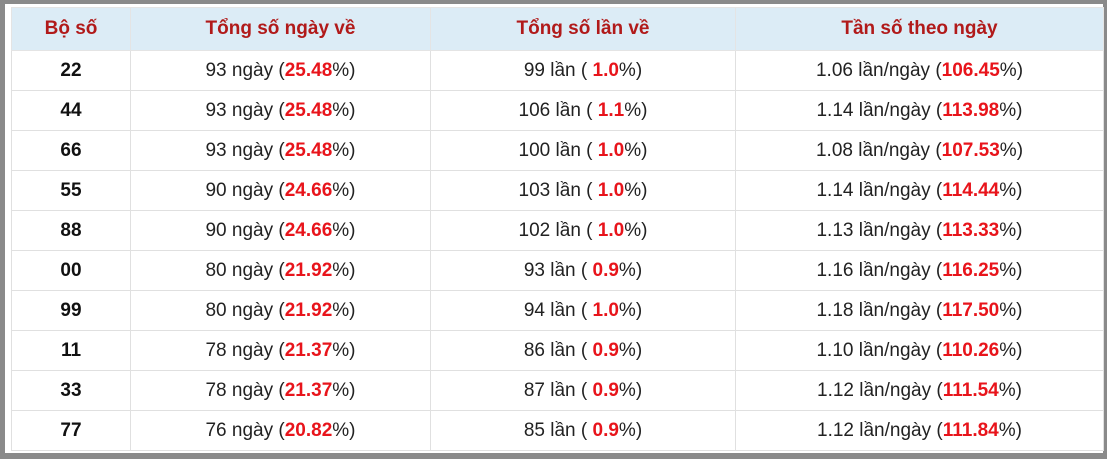 The height and width of the screenshot is (459, 1107). I want to click on cell-text: 94 lần (, so click(558, 310).